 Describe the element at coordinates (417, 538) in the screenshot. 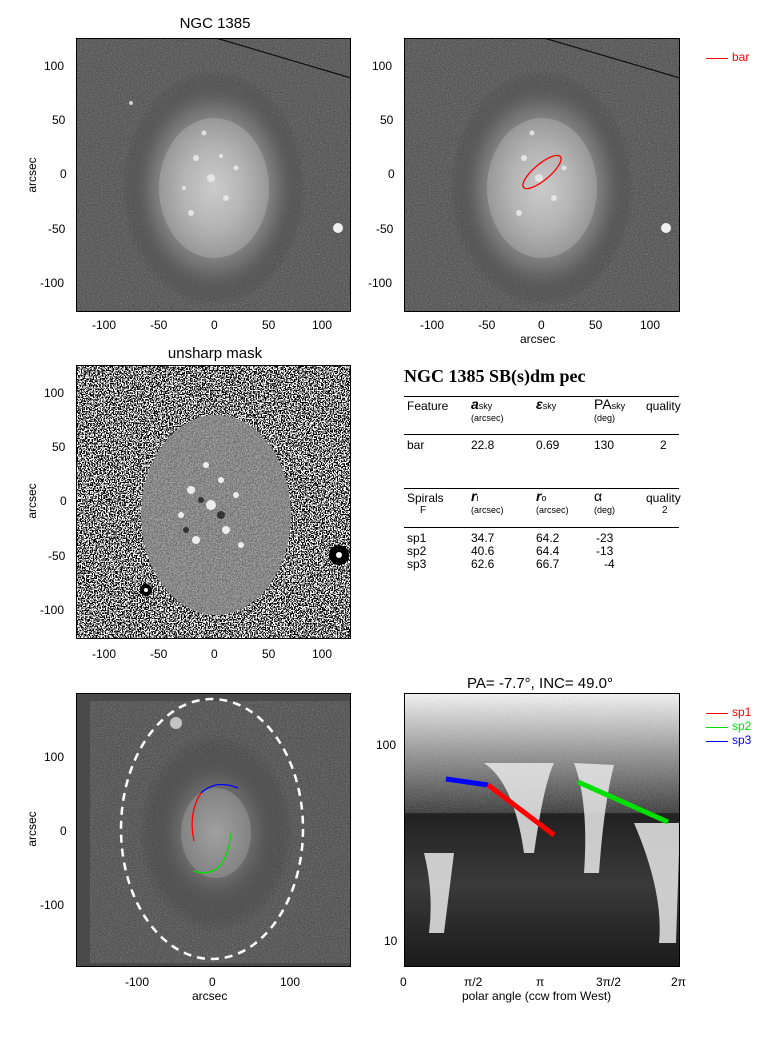

I see `spiral-name: sp1` at that location.